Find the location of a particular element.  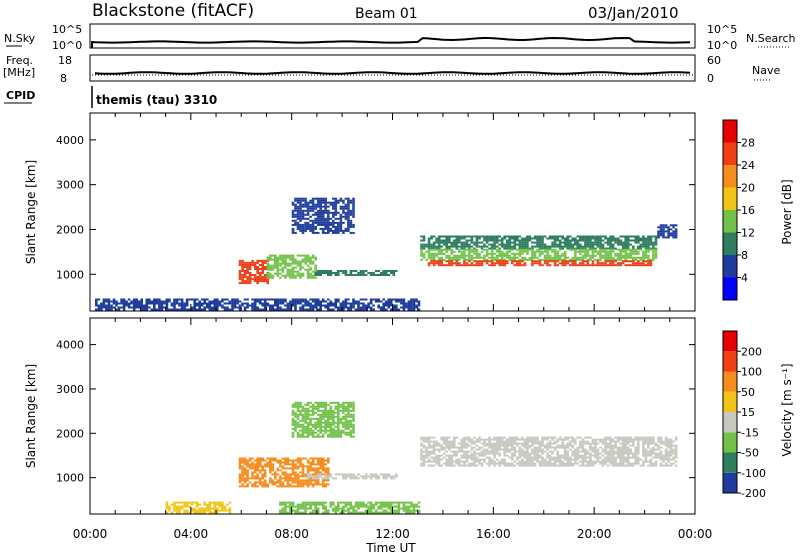

velocity-ylabel: Slant Range [km] is located at coordinates (31, 416).